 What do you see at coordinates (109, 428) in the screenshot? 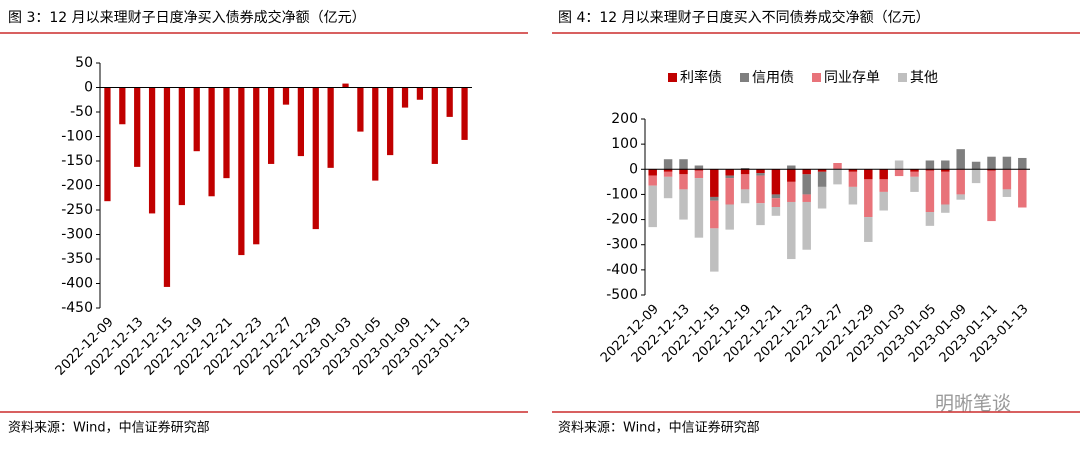
I see `source: 资料来源：Wind，中信证券研究部` at bounding box center [109, 428].